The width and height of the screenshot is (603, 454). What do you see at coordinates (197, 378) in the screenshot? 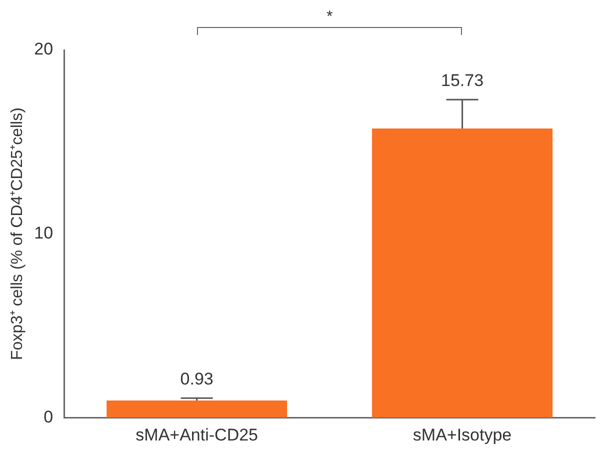
I see `data-label: 0.93` at bounding box center [197, 378].